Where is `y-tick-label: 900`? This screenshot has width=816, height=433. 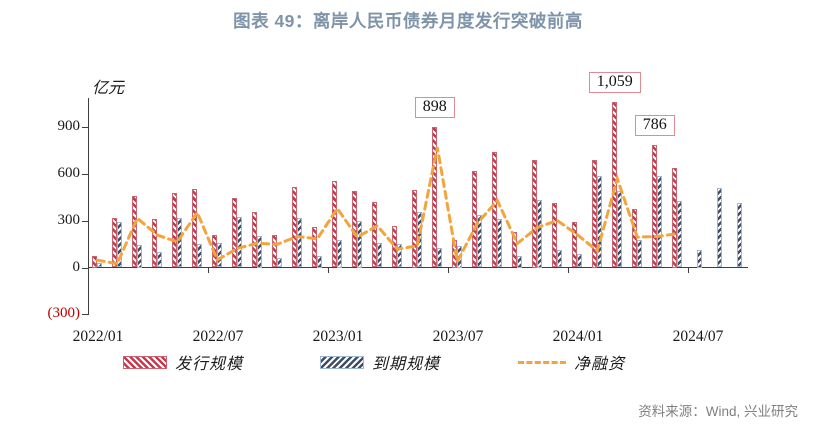
y-tick-label: 900 is located at coordinates (69, 126).